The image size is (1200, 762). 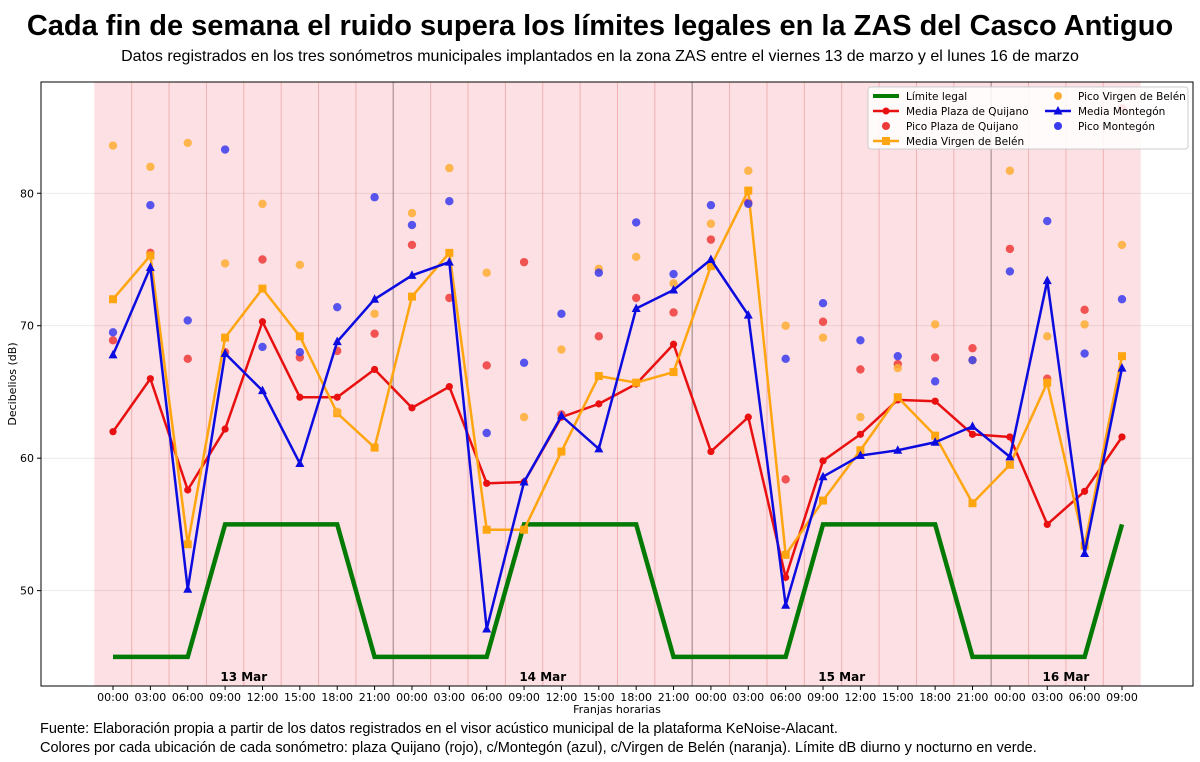 What do you see at coordinates (27, 193) in the screenshot?
I see `y-tick-label: 80` at bounding box center [27, 193].